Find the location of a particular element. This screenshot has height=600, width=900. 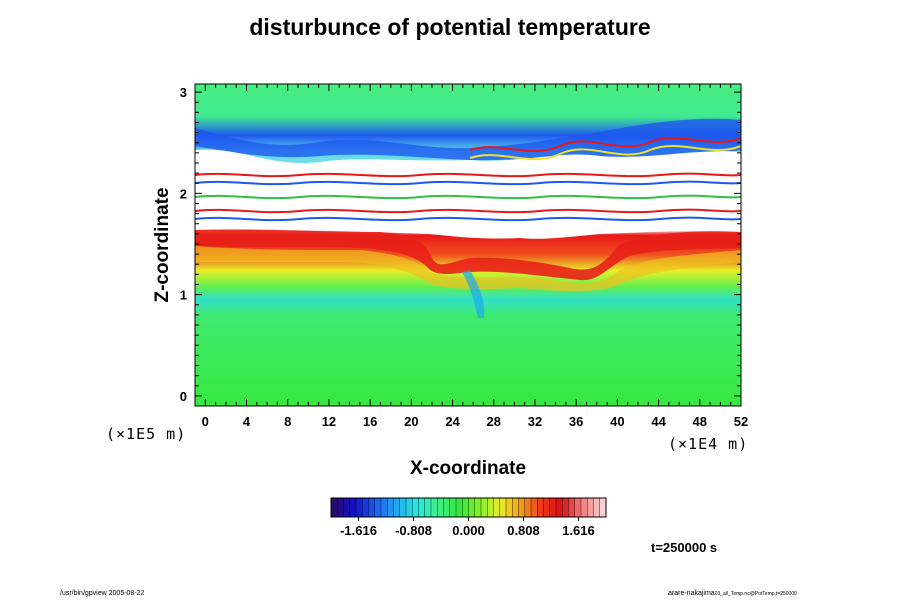

footer-right-sub: 03_all_Temp.nc@PotTemp,t=250000 is located at coordinates (755, 594).